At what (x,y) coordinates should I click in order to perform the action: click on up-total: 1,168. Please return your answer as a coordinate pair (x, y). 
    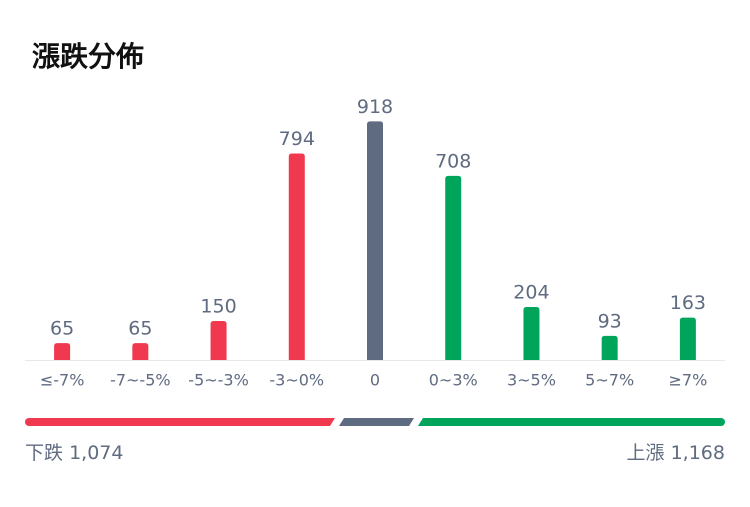
    Looking at the image, I should click on (698, 453).